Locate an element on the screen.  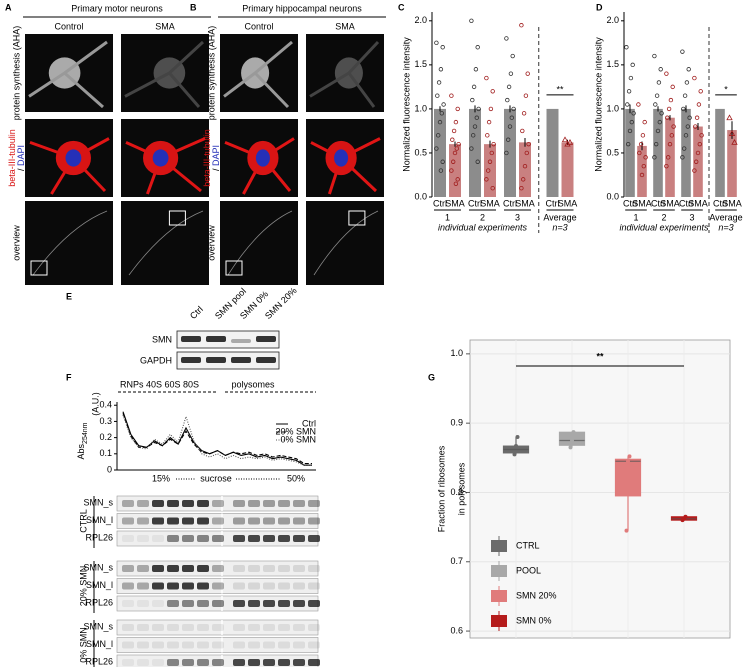
neurite is located at coordinates (165, 166).